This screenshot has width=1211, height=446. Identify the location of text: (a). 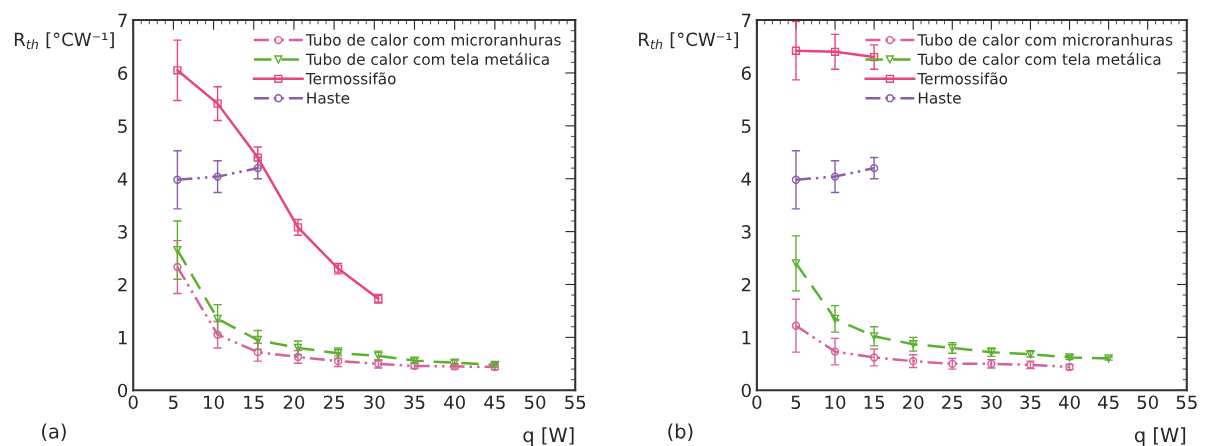
(54, 432).